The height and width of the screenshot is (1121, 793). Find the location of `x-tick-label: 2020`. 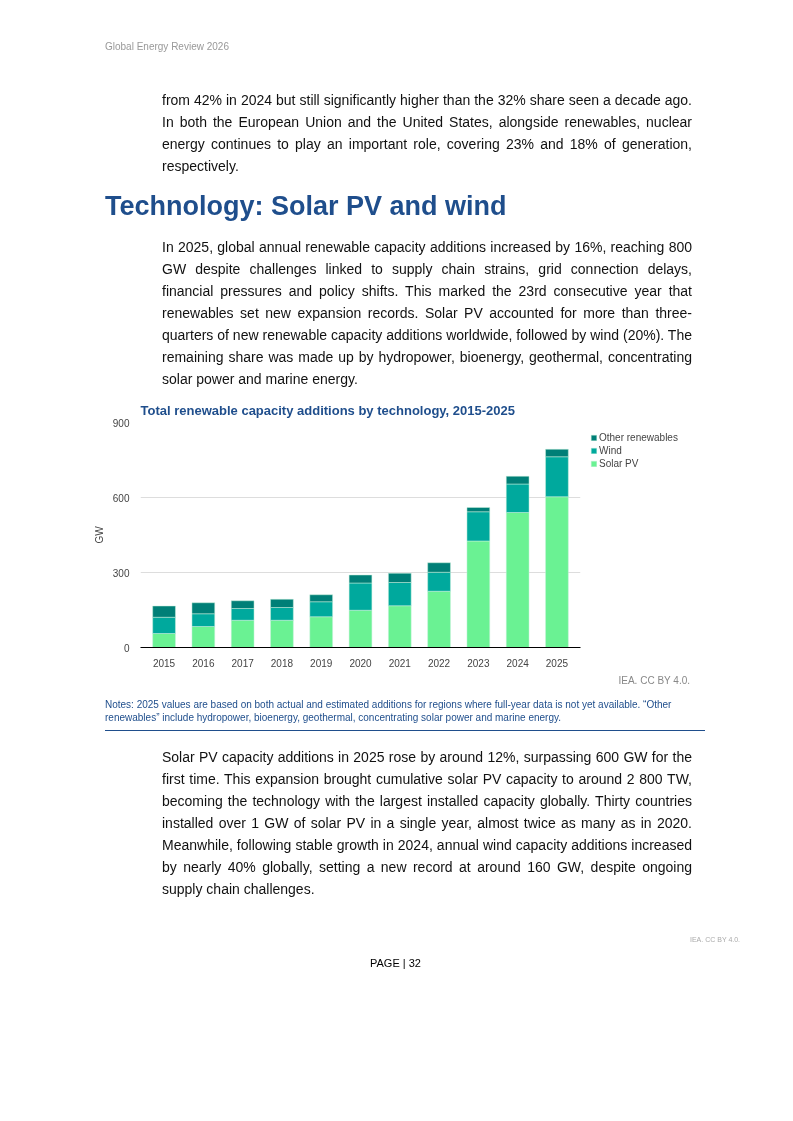

x-tick-label: 2020 is located at coordinates (361, 663).